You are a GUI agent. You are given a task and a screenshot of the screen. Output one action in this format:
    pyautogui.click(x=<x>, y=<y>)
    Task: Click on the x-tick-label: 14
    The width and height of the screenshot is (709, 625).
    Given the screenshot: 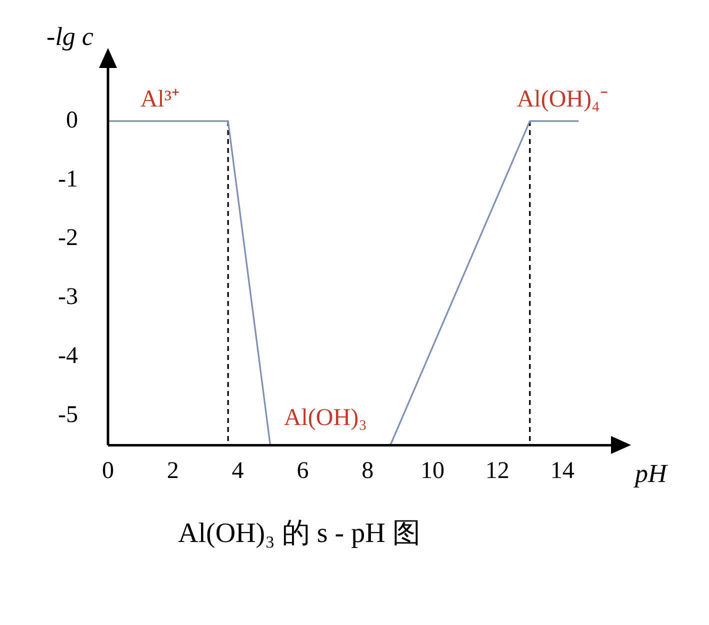 What is the action you would take?
    pyautogui.click(x=562, y=471)
    